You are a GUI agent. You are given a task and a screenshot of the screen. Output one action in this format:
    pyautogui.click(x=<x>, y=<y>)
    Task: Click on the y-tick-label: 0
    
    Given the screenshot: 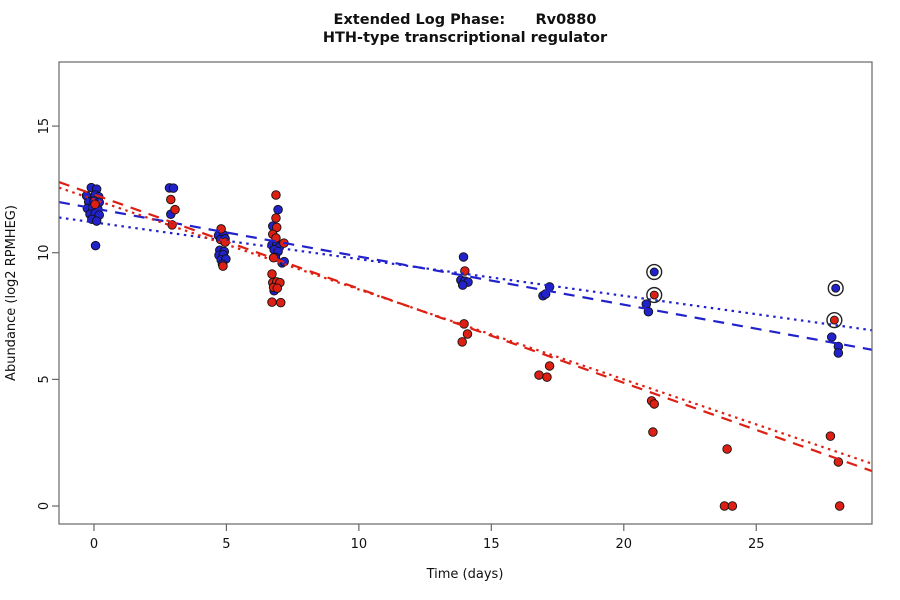 What is the action you would take?
    pyautogui.click(x=44, y=506)
    